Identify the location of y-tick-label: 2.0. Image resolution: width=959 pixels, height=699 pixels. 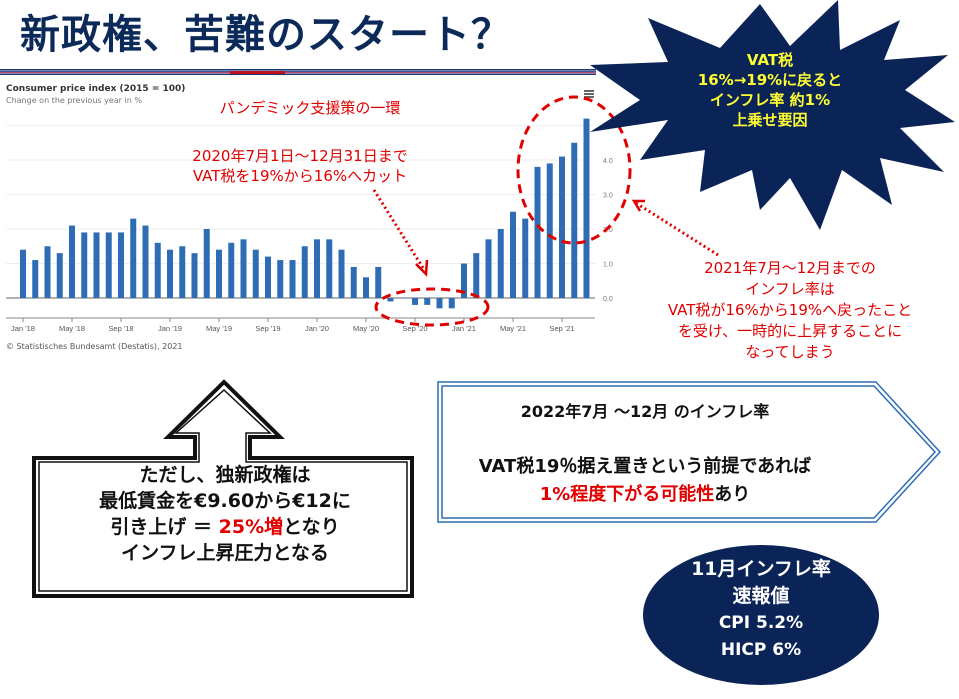
(608, 230).